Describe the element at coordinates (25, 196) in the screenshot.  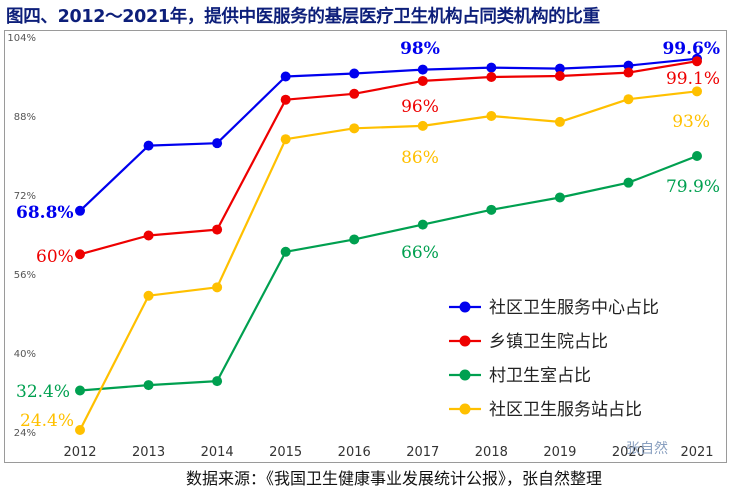
I see `y-tick-label: 72%` at that location.